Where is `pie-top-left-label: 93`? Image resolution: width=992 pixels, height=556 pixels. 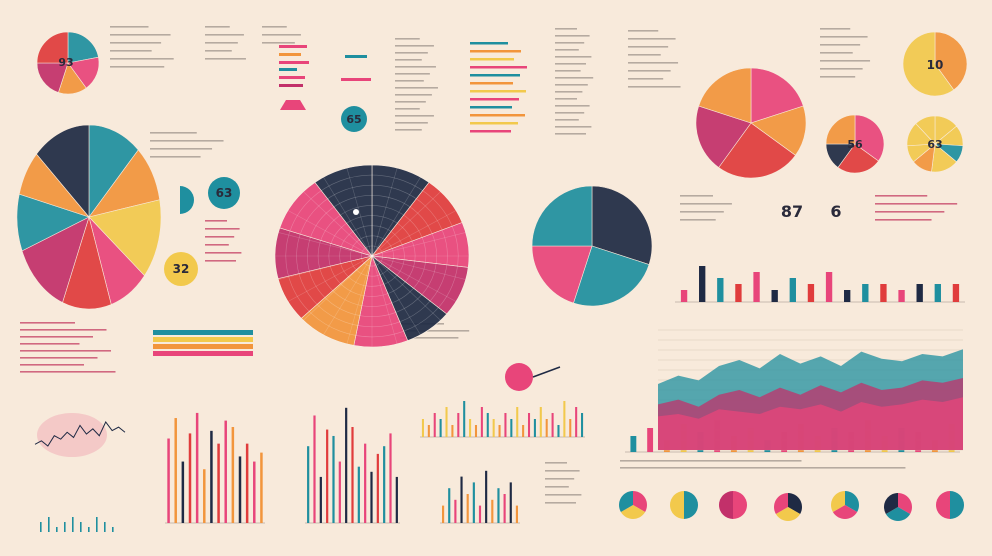
pie-top-left-label: 93 is located at coordinates (65, 62).